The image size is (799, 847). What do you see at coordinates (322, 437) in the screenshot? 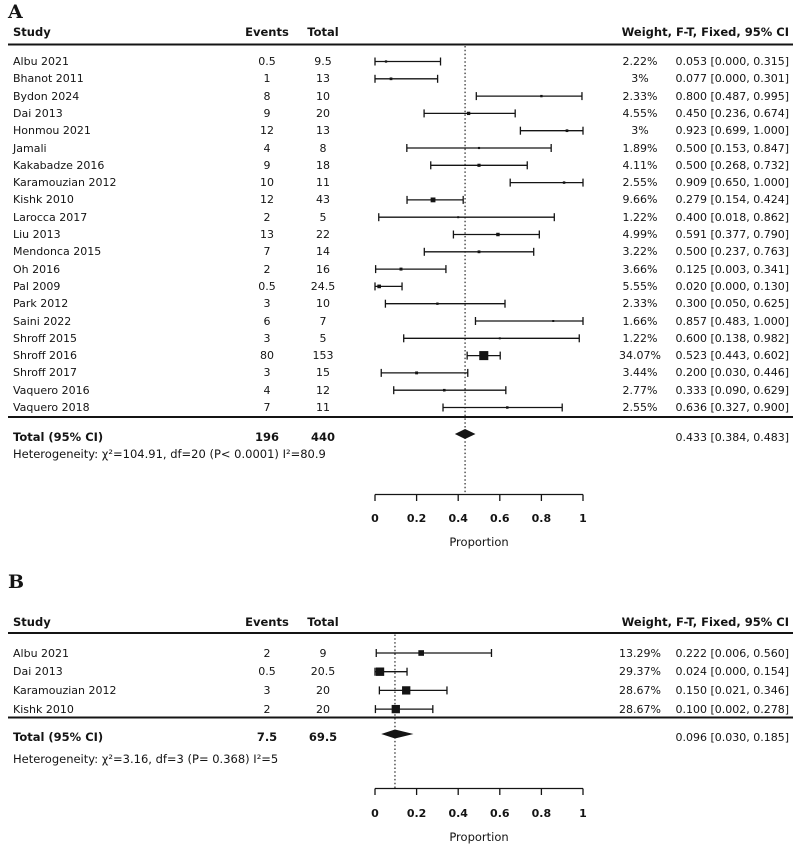
I see `total-row-total-a: 440` at bounding box center [322, 437].